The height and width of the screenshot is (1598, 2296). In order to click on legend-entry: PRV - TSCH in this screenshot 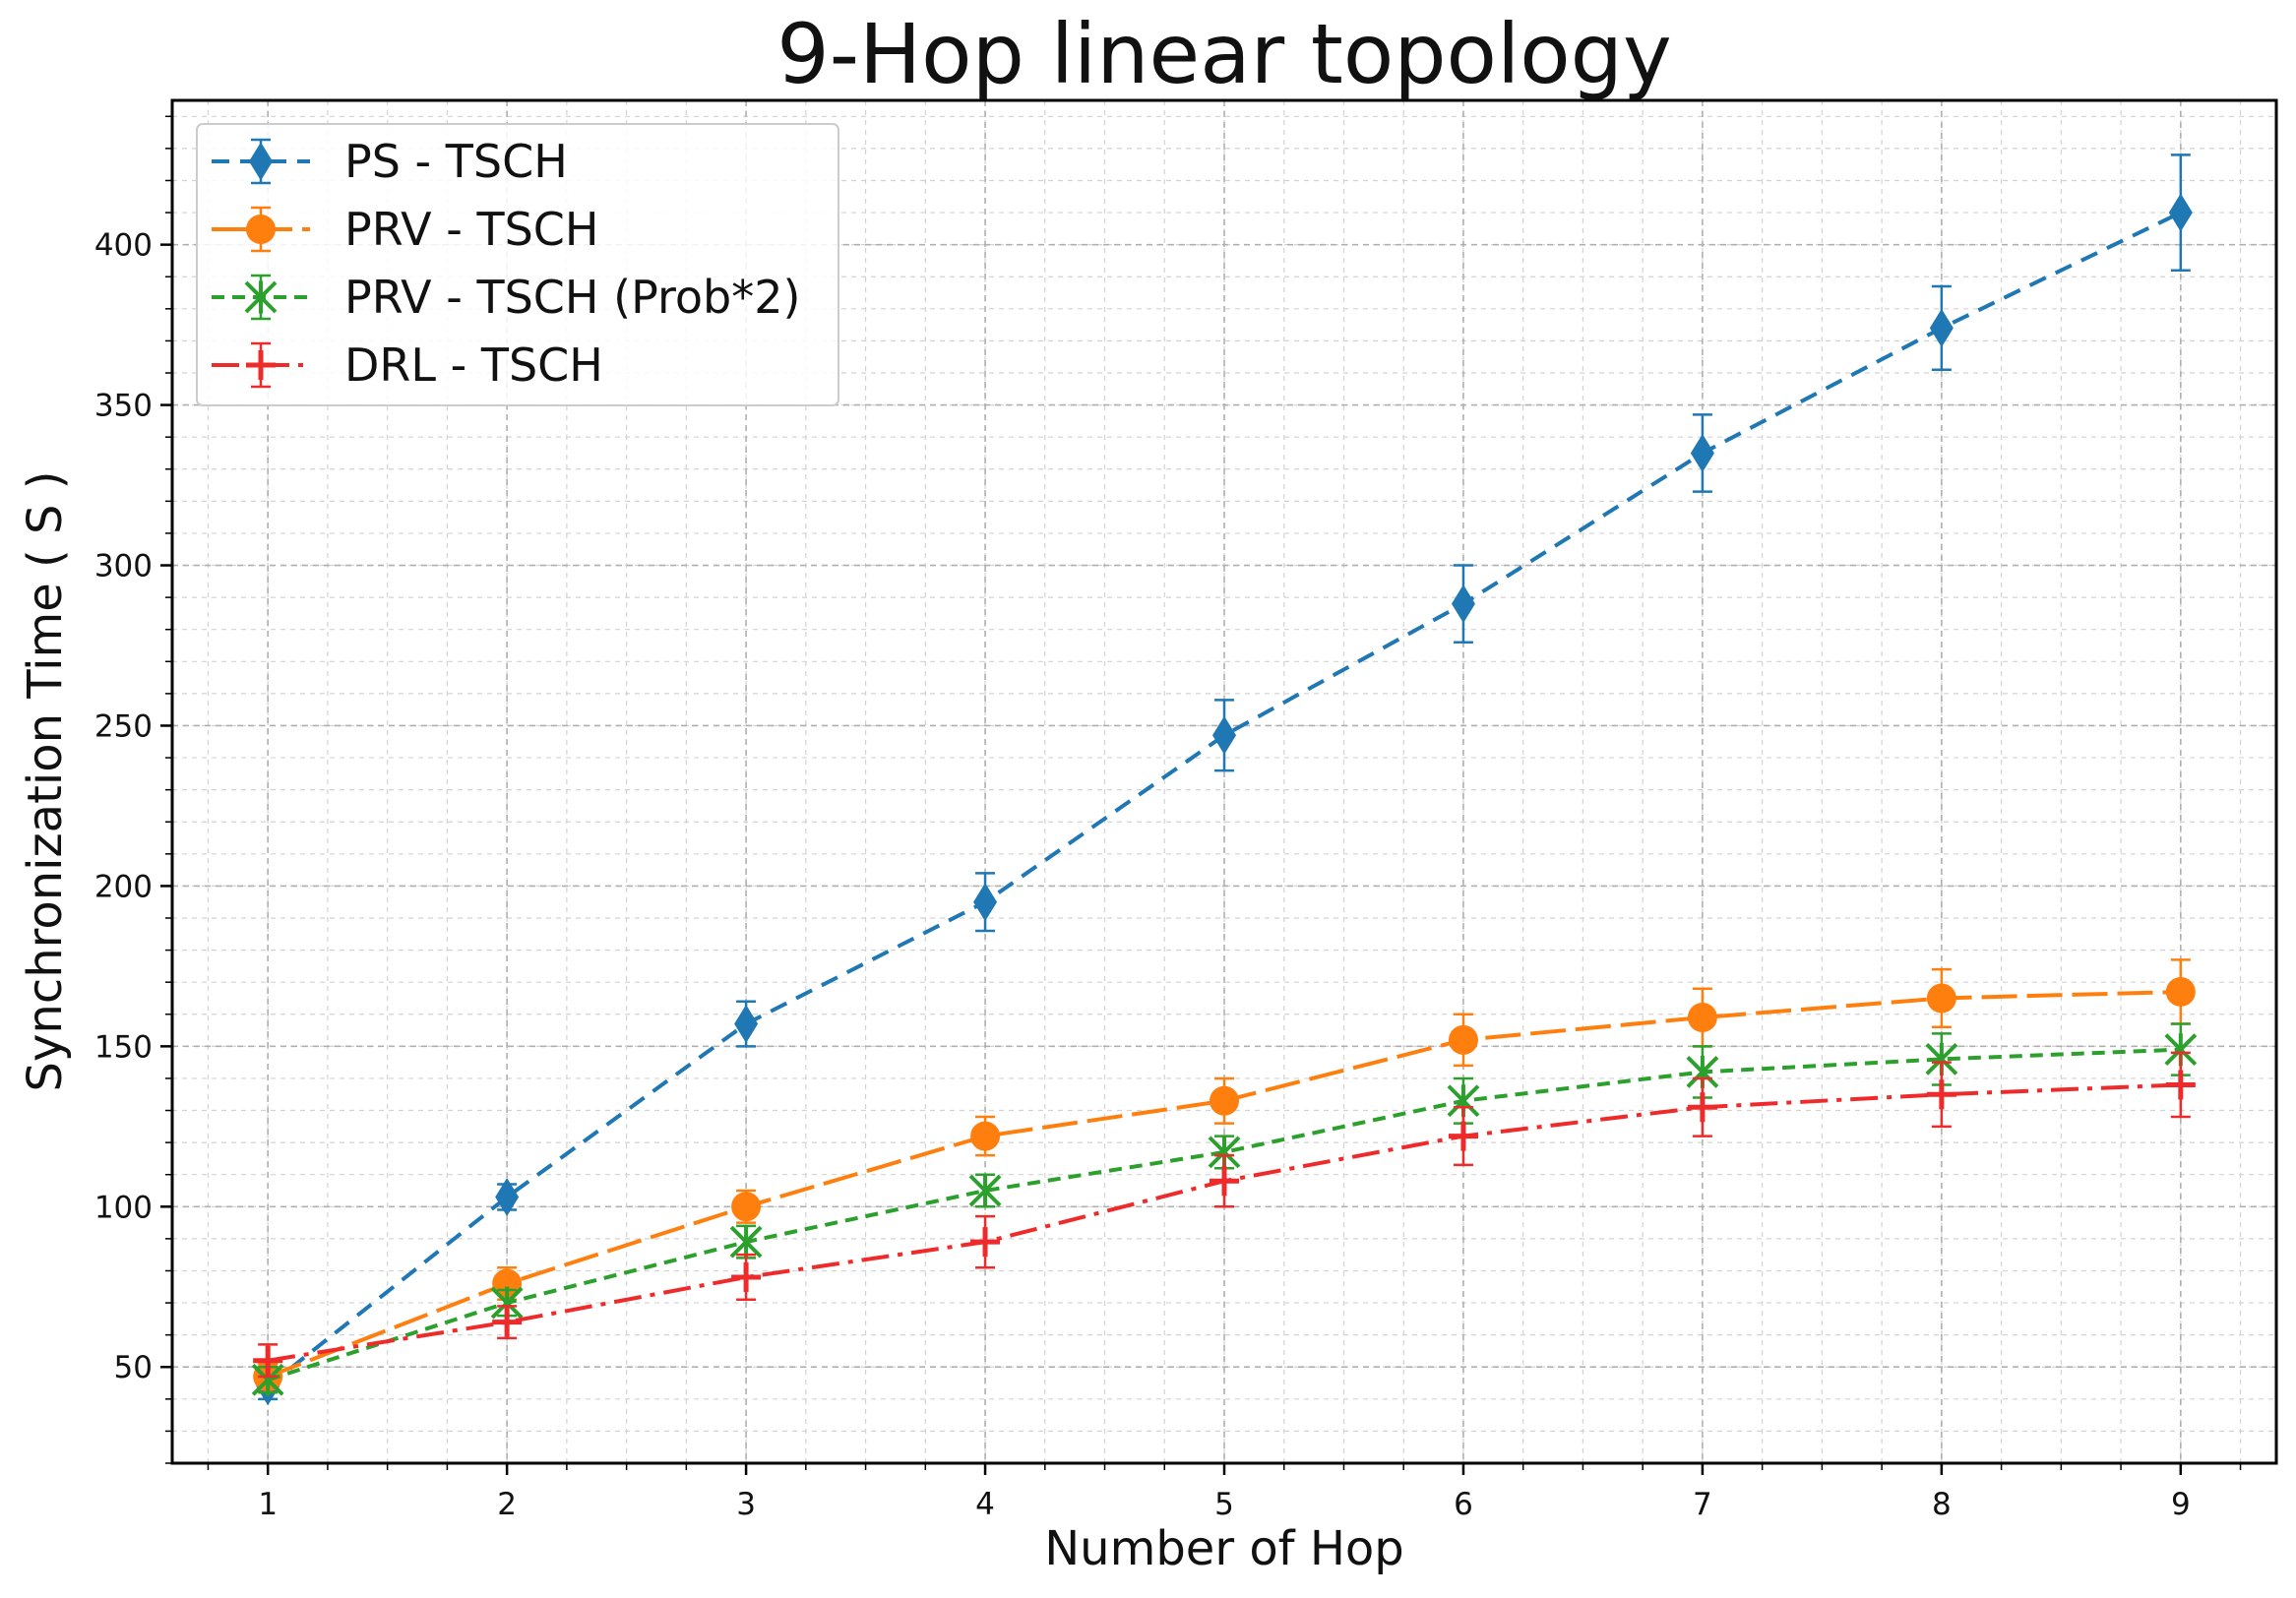, I will do `click(405, 229)`.